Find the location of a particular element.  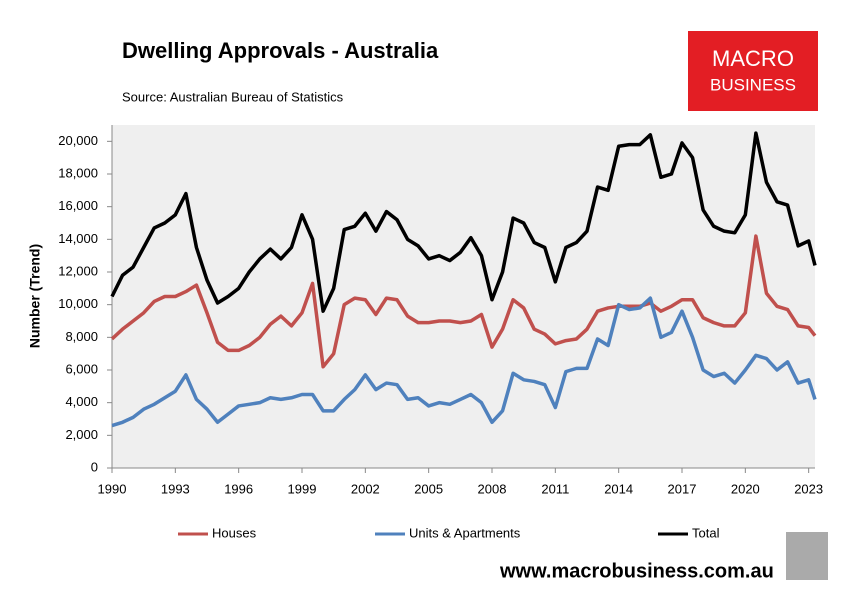

y-tick-label: 0 is located at coordinates (94, 466).